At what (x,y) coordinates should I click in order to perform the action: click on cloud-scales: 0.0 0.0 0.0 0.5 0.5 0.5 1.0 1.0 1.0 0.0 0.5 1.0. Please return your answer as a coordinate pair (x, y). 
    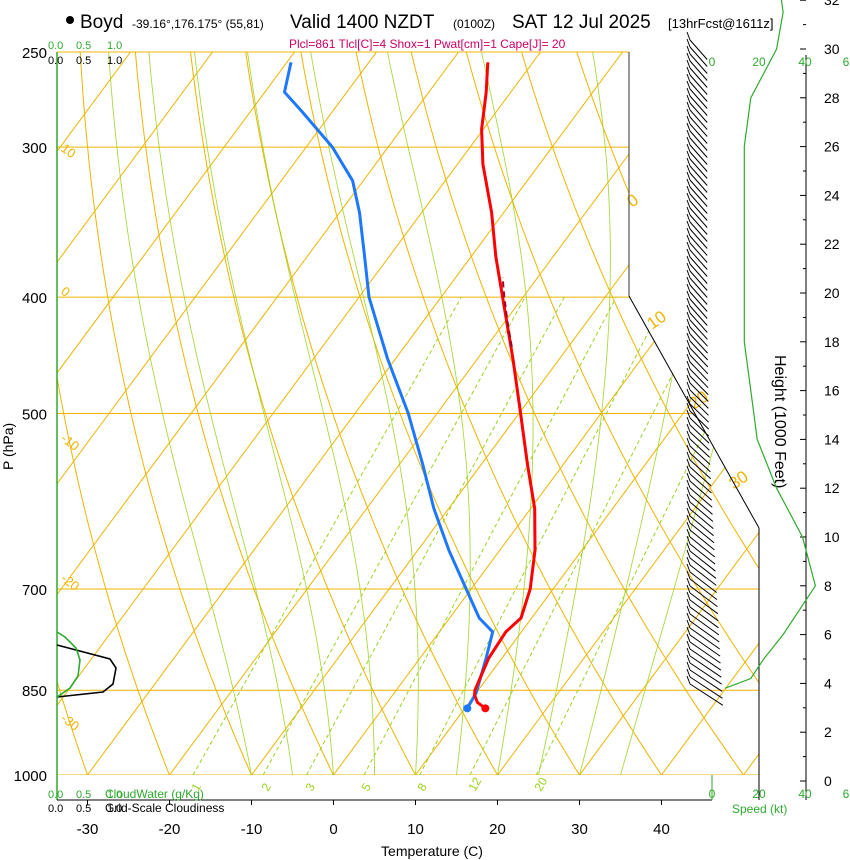
    Looking at the image, I should click on (85, 427).